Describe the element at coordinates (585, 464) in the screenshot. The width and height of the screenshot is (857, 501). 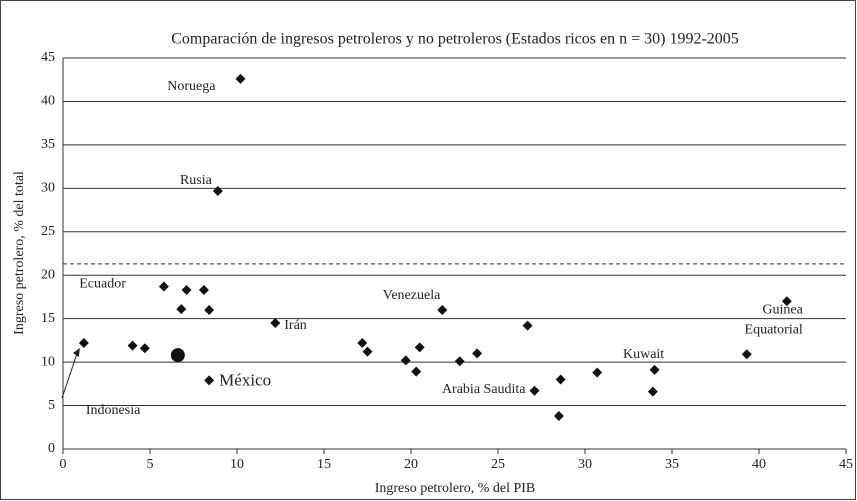
I see `x-tick-label: 30` at that location.